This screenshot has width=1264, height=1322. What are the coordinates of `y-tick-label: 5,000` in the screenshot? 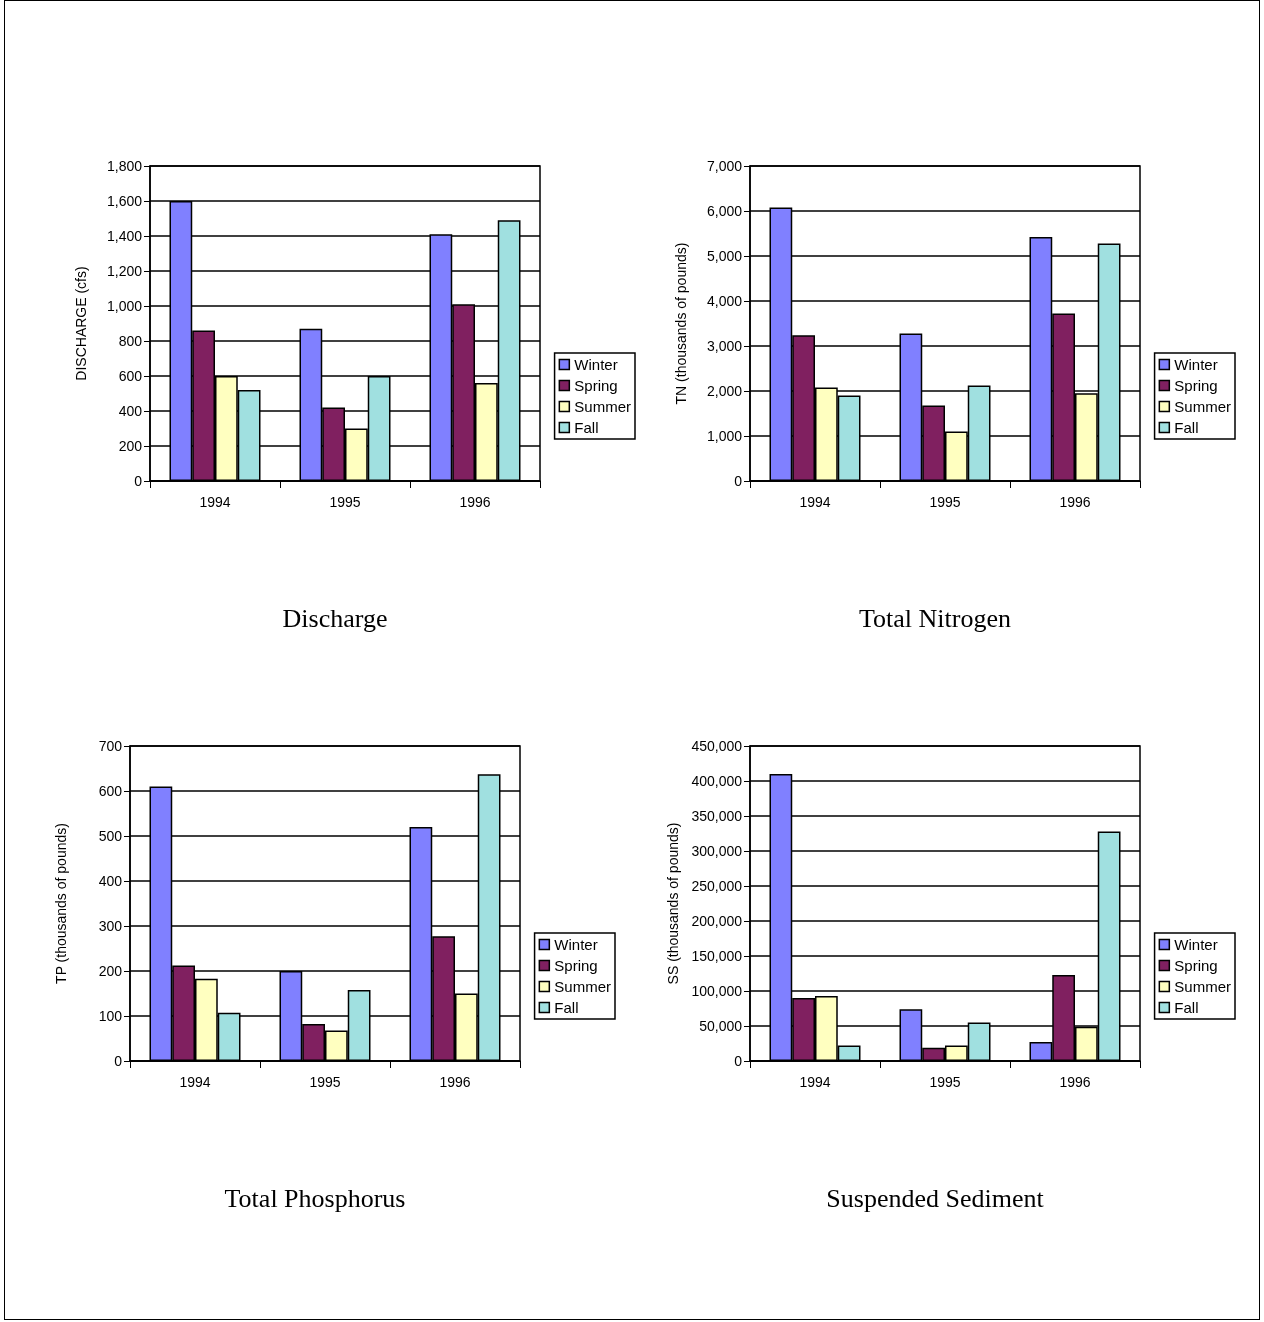 It's located at (724, 256).